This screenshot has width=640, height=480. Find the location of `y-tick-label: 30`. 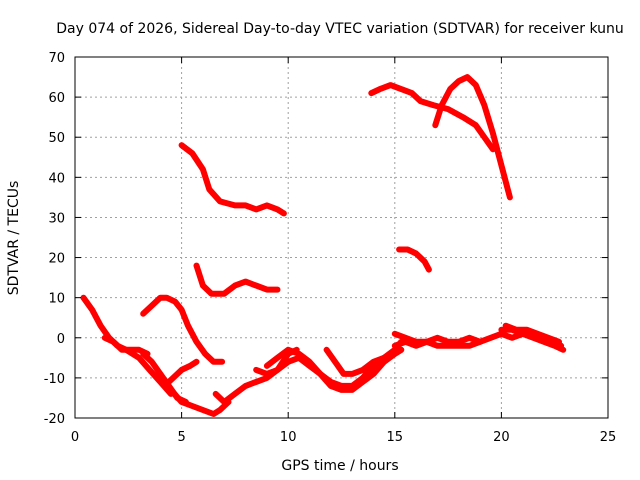

y-tick-label: 30 is located at coordinates (56, 218).